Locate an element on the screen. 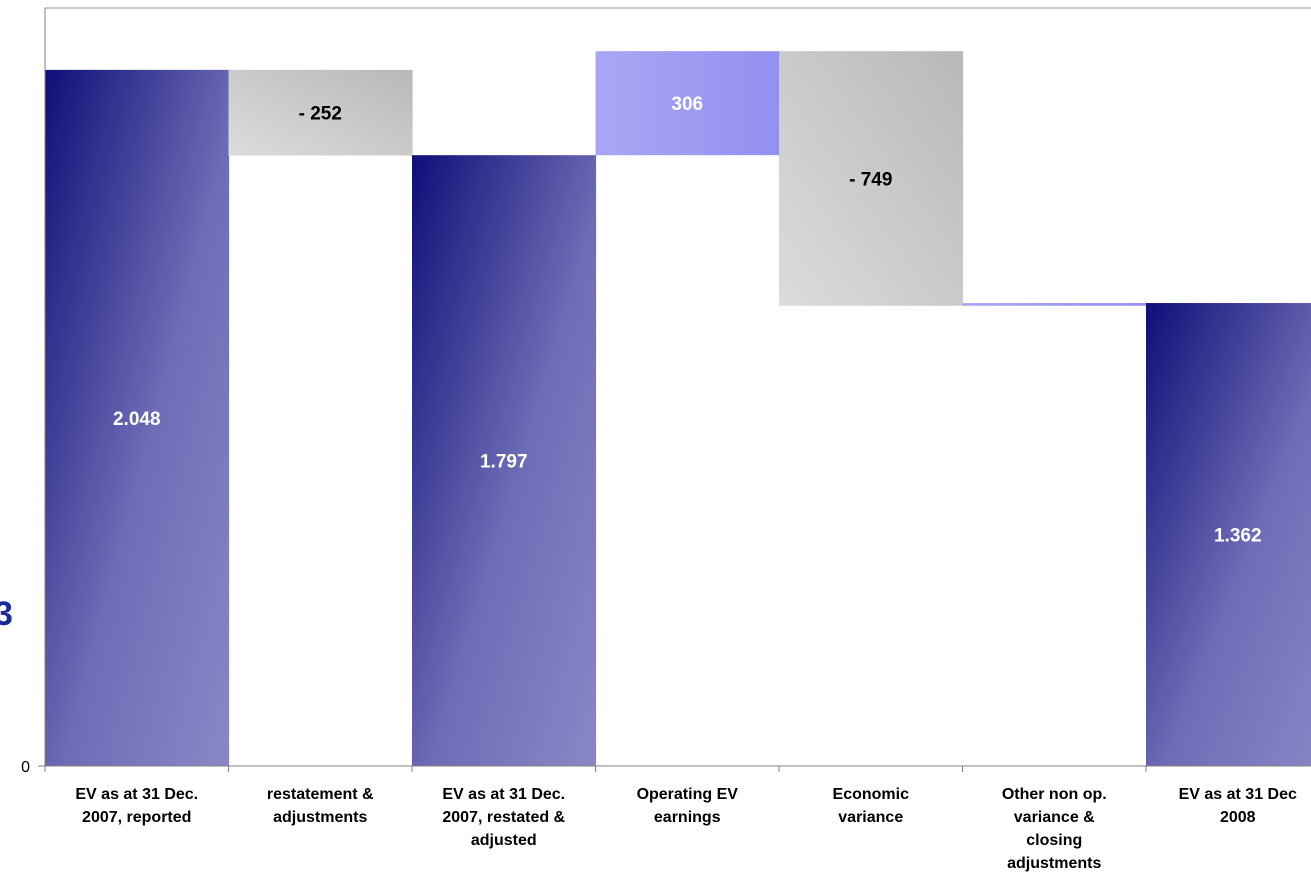  bar-value-label-4: 306 is located at coordinates (687, 104).